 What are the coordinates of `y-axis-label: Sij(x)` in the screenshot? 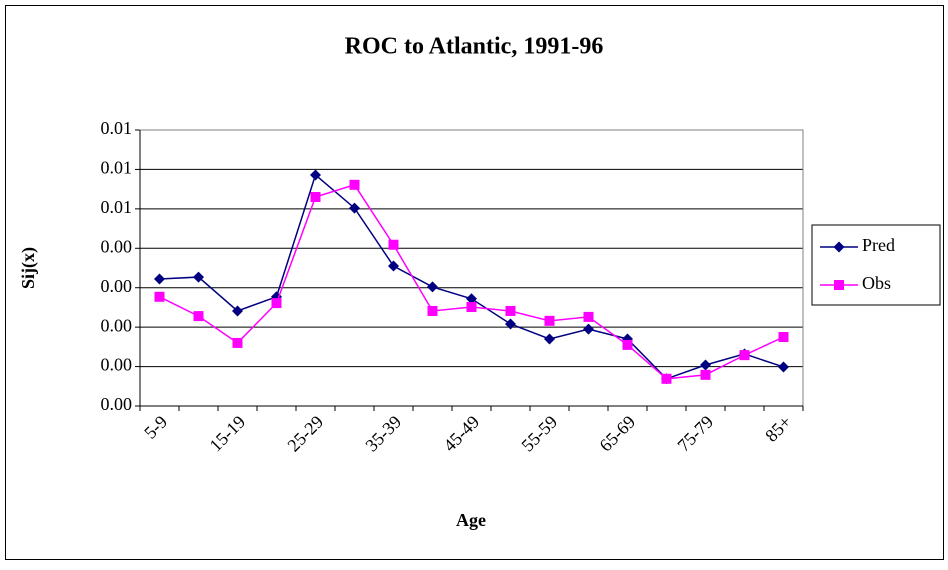 It's located at (28, 268).